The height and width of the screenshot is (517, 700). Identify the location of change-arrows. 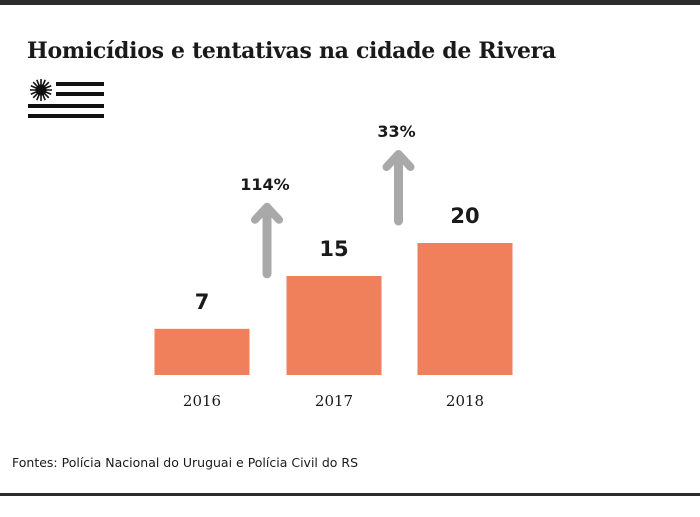
(333, 214).